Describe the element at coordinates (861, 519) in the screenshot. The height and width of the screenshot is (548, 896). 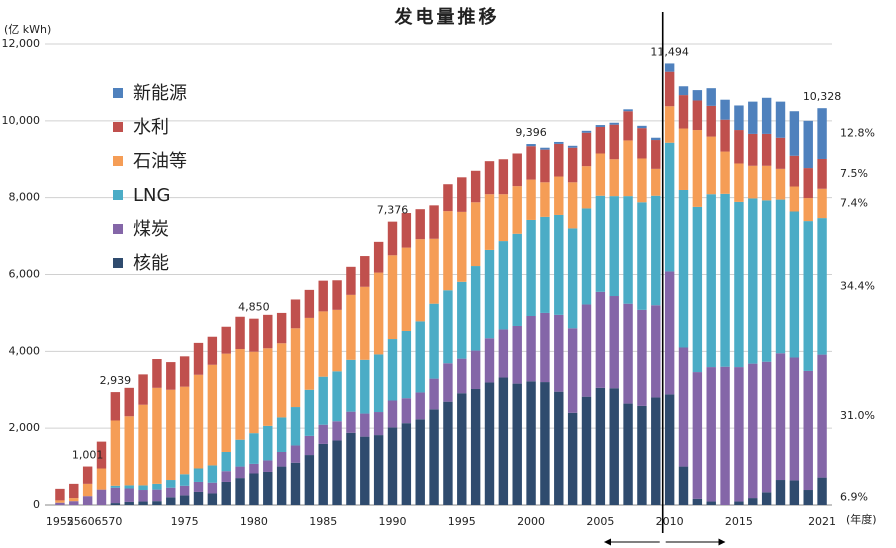
I see `x-axis-label: (年度)` at that location.